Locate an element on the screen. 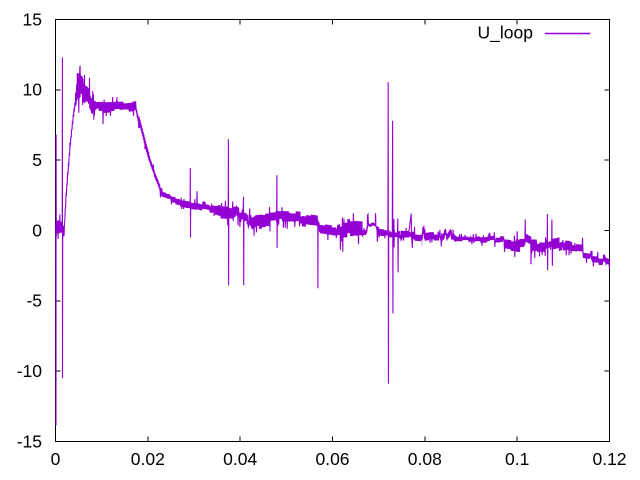 This screenshot has height=480, width=640. svg-text: 0.08 is located at coordinates (425, 459).